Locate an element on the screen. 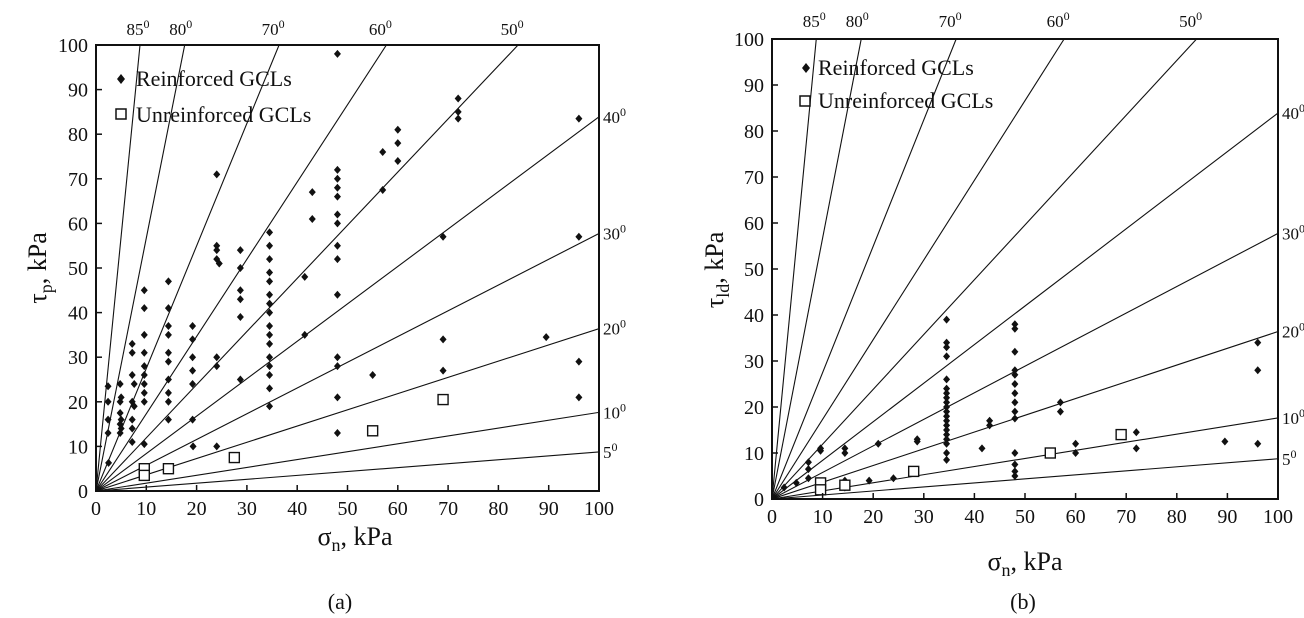 The width and height of the screenshot is (1304, 618). angle-label-50: 500 is located at coordinates (512, 28).